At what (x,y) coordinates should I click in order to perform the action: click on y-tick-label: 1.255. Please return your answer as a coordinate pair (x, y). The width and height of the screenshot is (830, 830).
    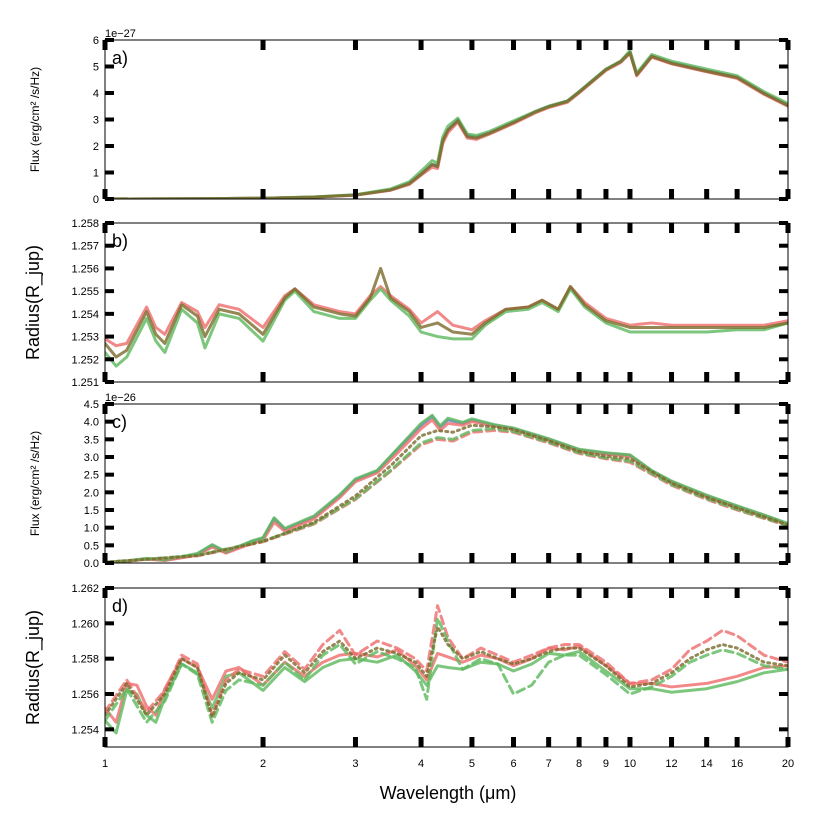
    Looking at the image, I should click on (85, 292).